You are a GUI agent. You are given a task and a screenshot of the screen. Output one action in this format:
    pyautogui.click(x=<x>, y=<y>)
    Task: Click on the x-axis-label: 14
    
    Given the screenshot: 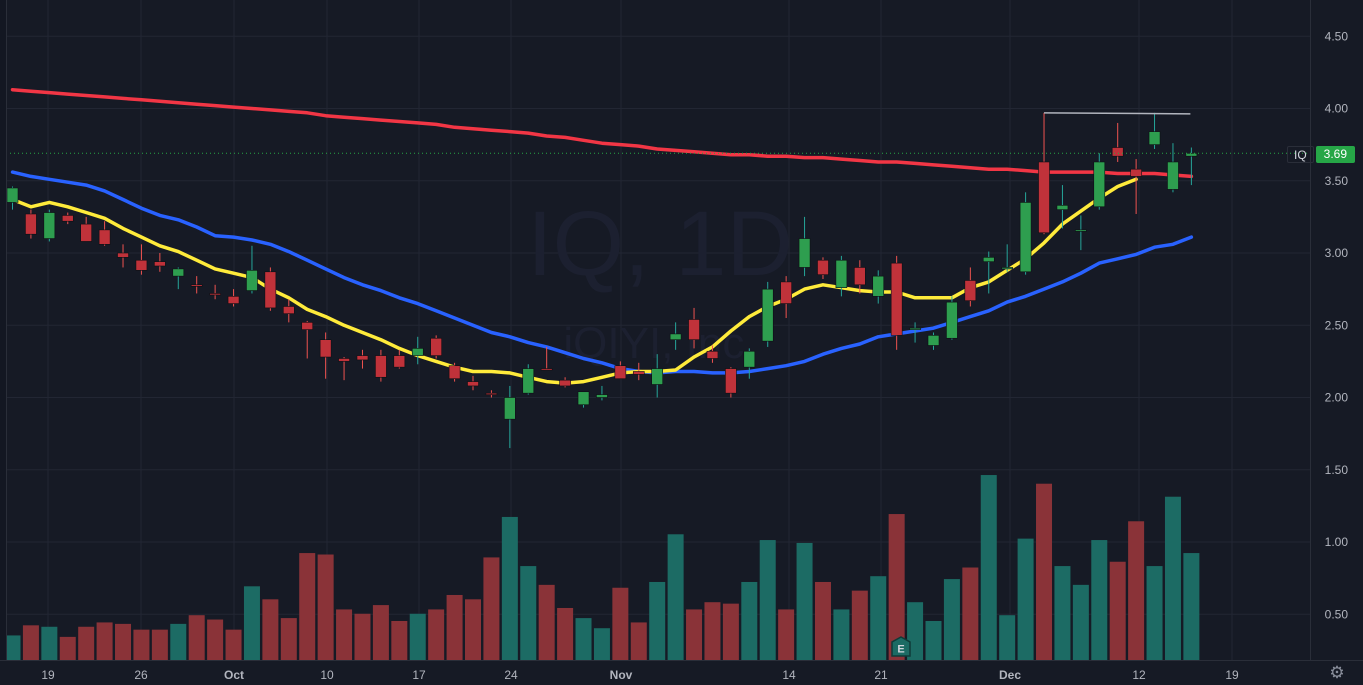 What is the action you would take?
    pyautogui.click(x=789, y=675)
    